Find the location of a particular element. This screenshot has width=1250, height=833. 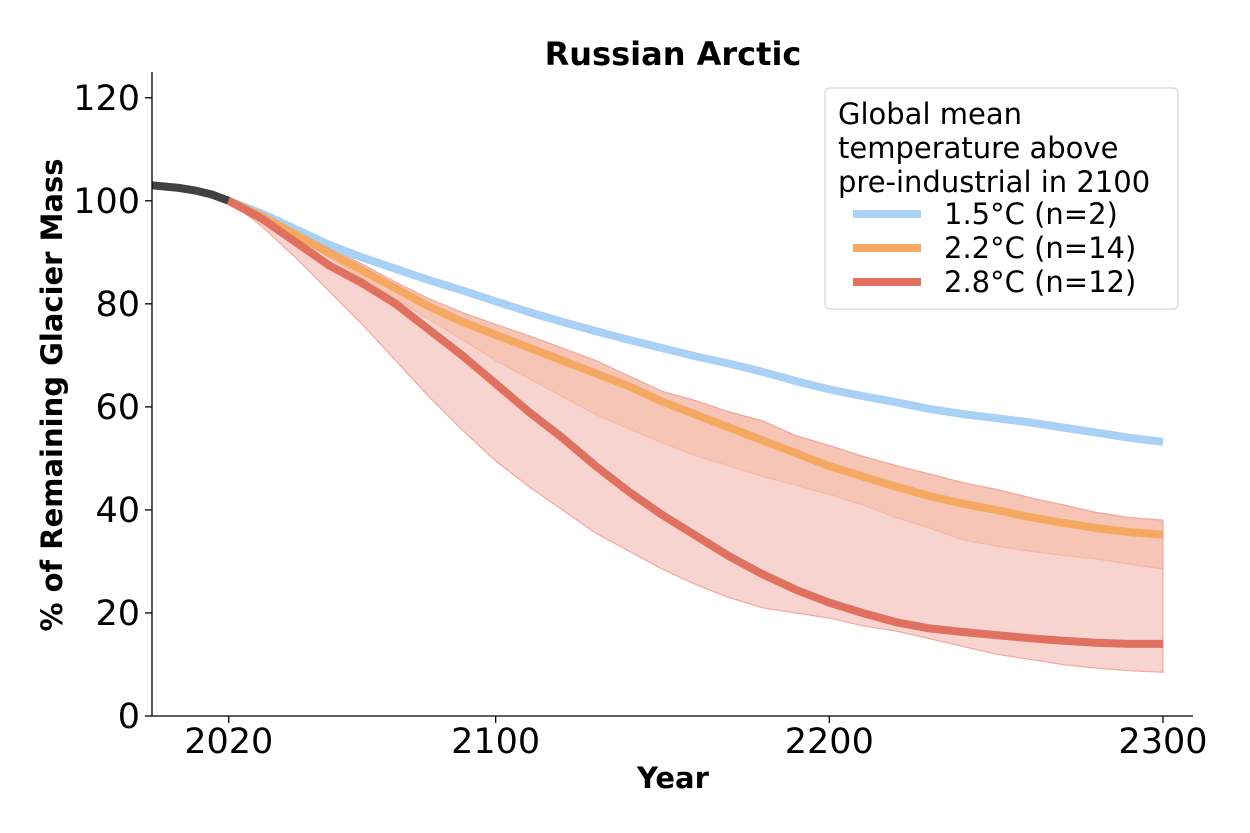

y-tick-label: 120 is located at coordinates (106, 99).